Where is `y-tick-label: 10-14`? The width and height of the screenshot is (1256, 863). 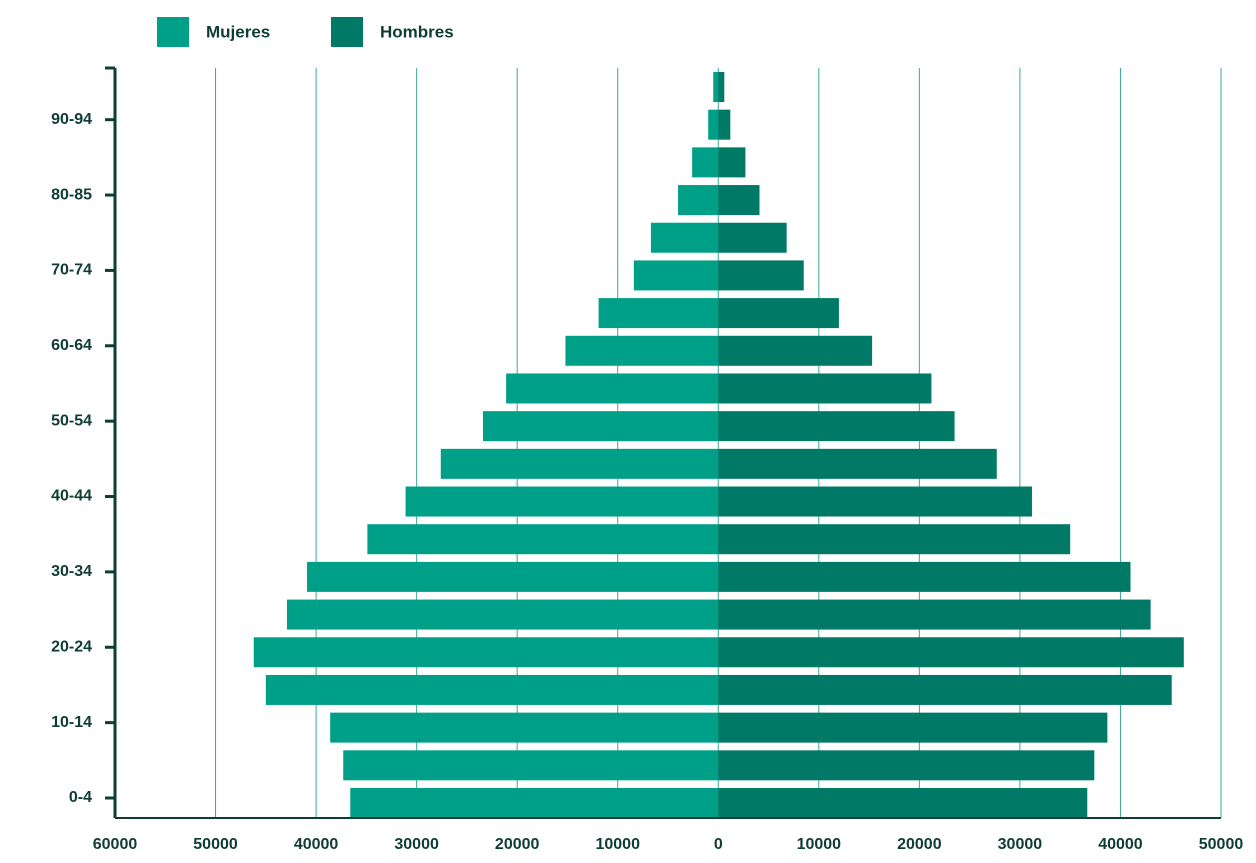
y-tick-label: 10-14 is located at coordinates (71, 722).